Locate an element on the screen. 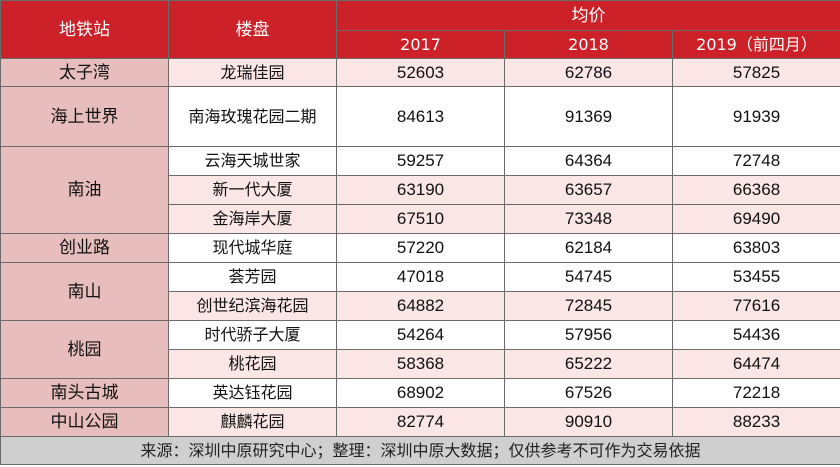 This screenshot has width=840, height=467. table-row: 桃园 时代骄子大厦 54264 57956 54436 is located at coordinates (420, 349).